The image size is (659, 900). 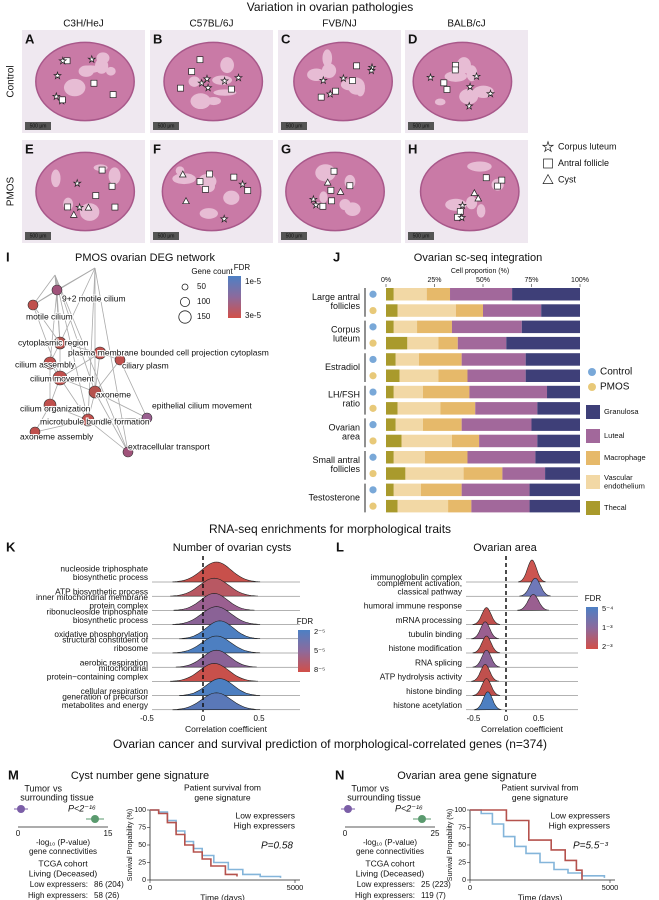 I want to click on node-label: ciliary plasm, so click(x=145, y=365).